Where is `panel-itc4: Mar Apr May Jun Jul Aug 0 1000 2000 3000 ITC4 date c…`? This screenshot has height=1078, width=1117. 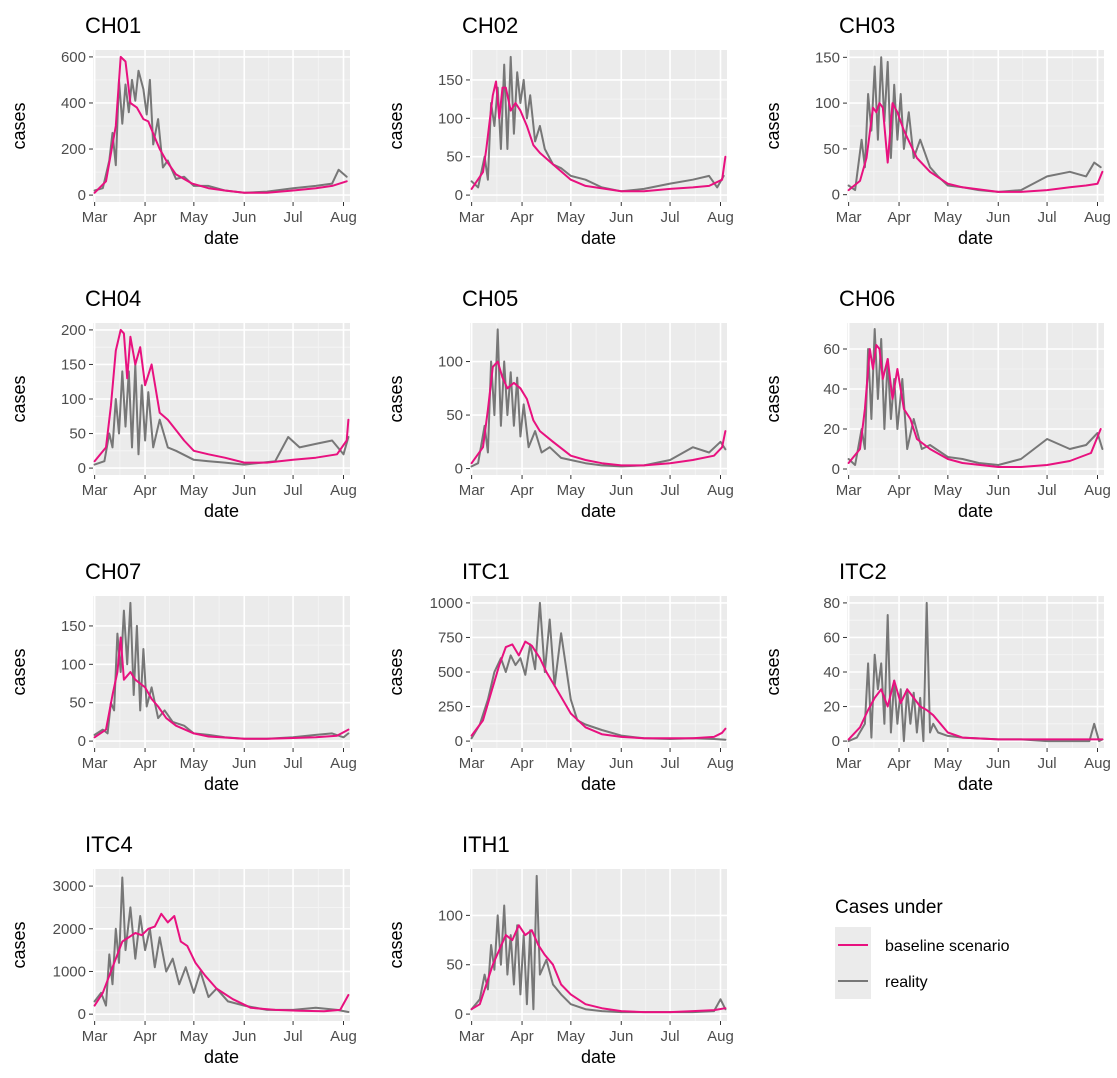 panel-itc4: Mar Apr May Jun Jul Aug 0 1000 2000 3000 ITC4 date c… is located at coordinates (183, 949).